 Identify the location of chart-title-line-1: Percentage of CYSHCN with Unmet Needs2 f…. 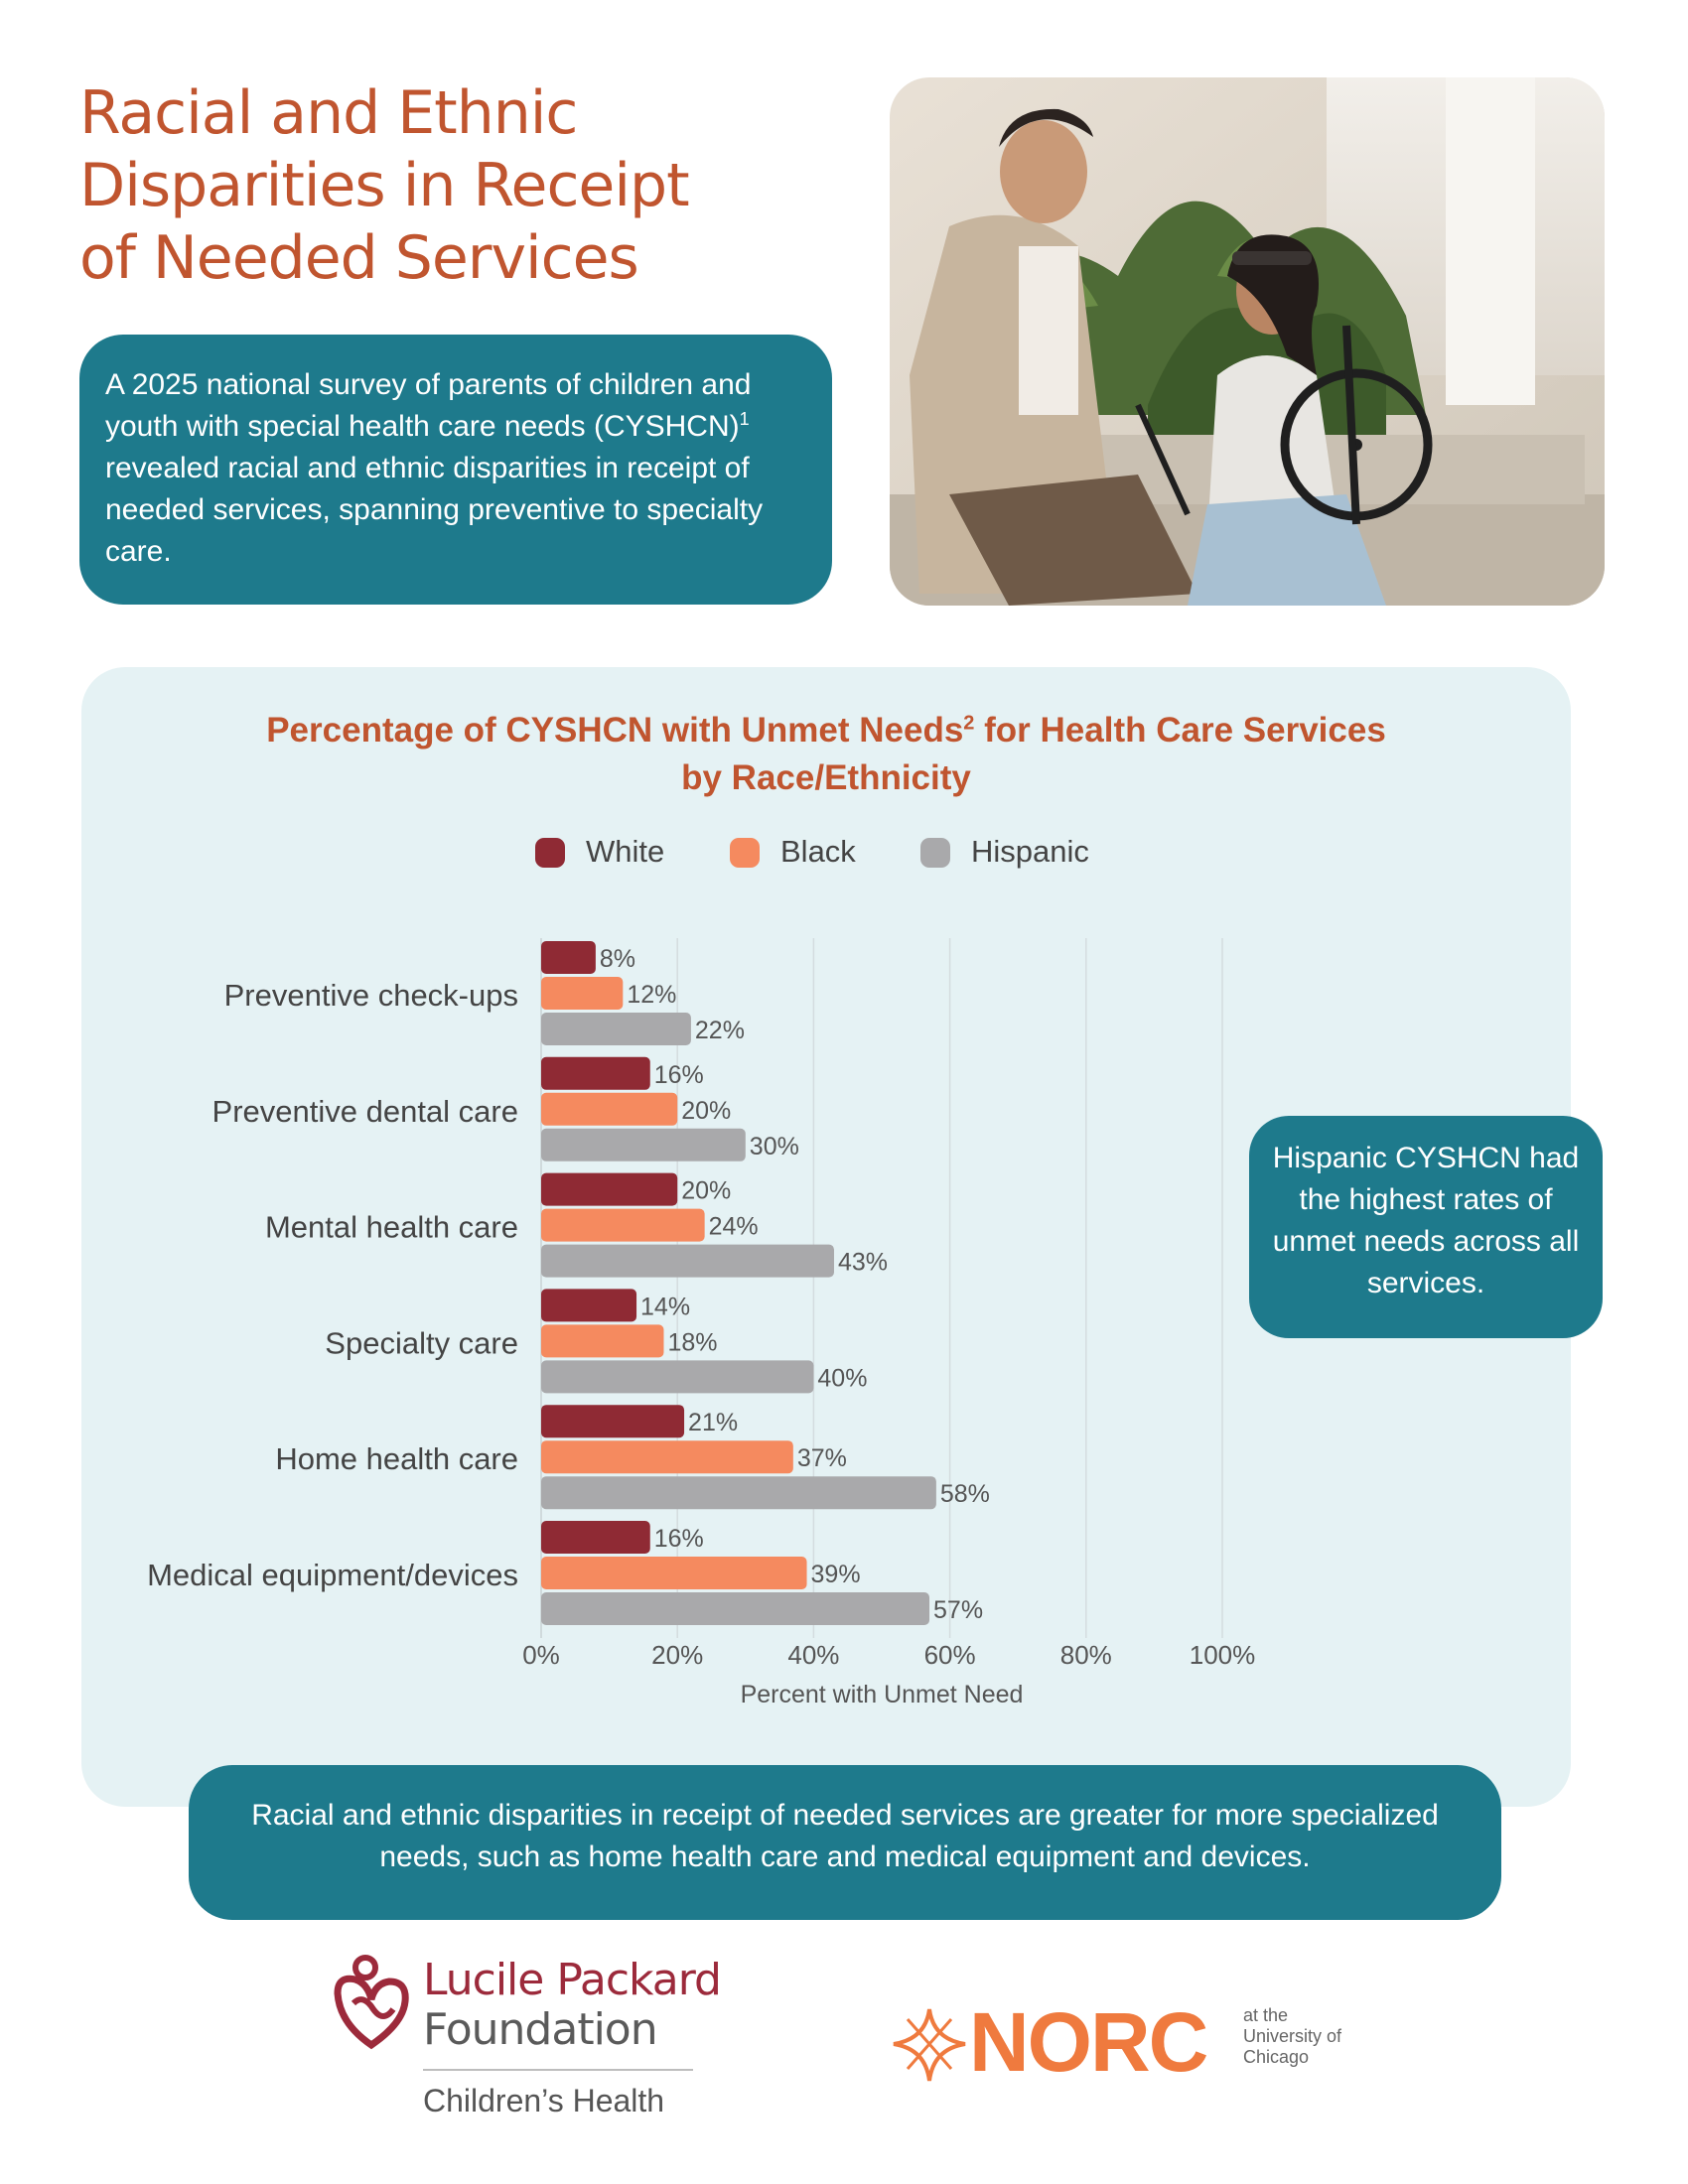
(826, 730).